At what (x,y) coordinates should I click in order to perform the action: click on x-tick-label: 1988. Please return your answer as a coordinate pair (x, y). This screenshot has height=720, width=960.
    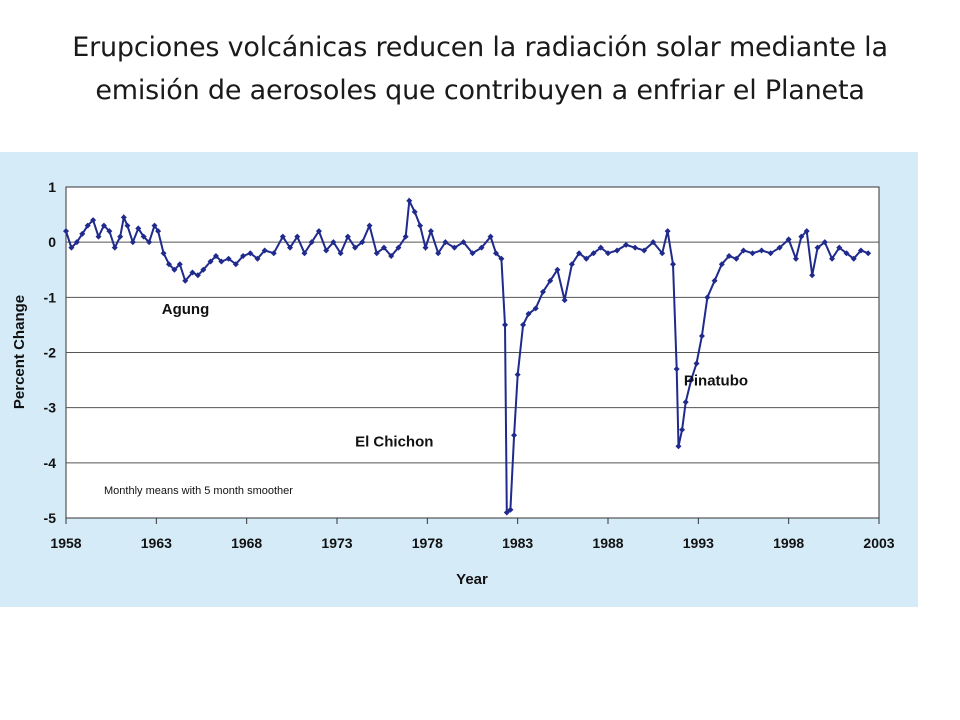
    Looking at the image, I should click on (607, 543).